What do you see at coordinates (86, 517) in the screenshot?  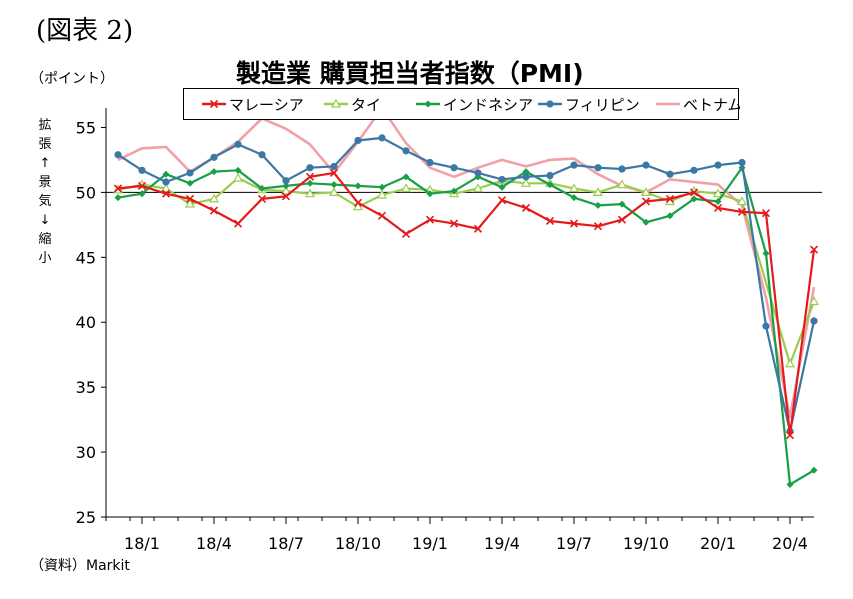 I see `y-tick-label: 25` at bounding box center [86, 517].